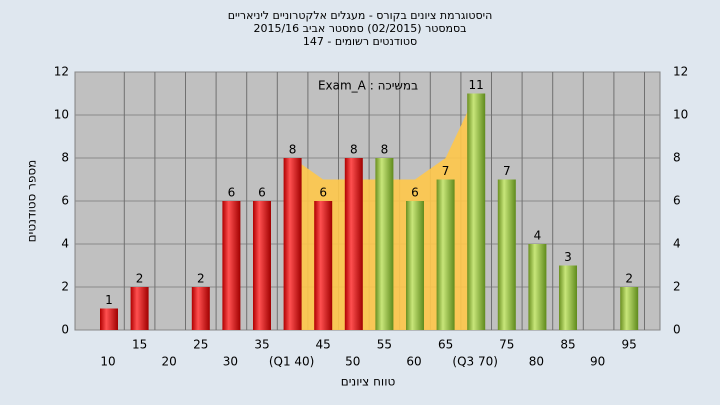 Image resolution: width=720 pixels, height=405 pixels. What do you see at coordinates (107, 362) in the screenshot?
I see `x-tick-label: 10` at bounding box center [107, 362].